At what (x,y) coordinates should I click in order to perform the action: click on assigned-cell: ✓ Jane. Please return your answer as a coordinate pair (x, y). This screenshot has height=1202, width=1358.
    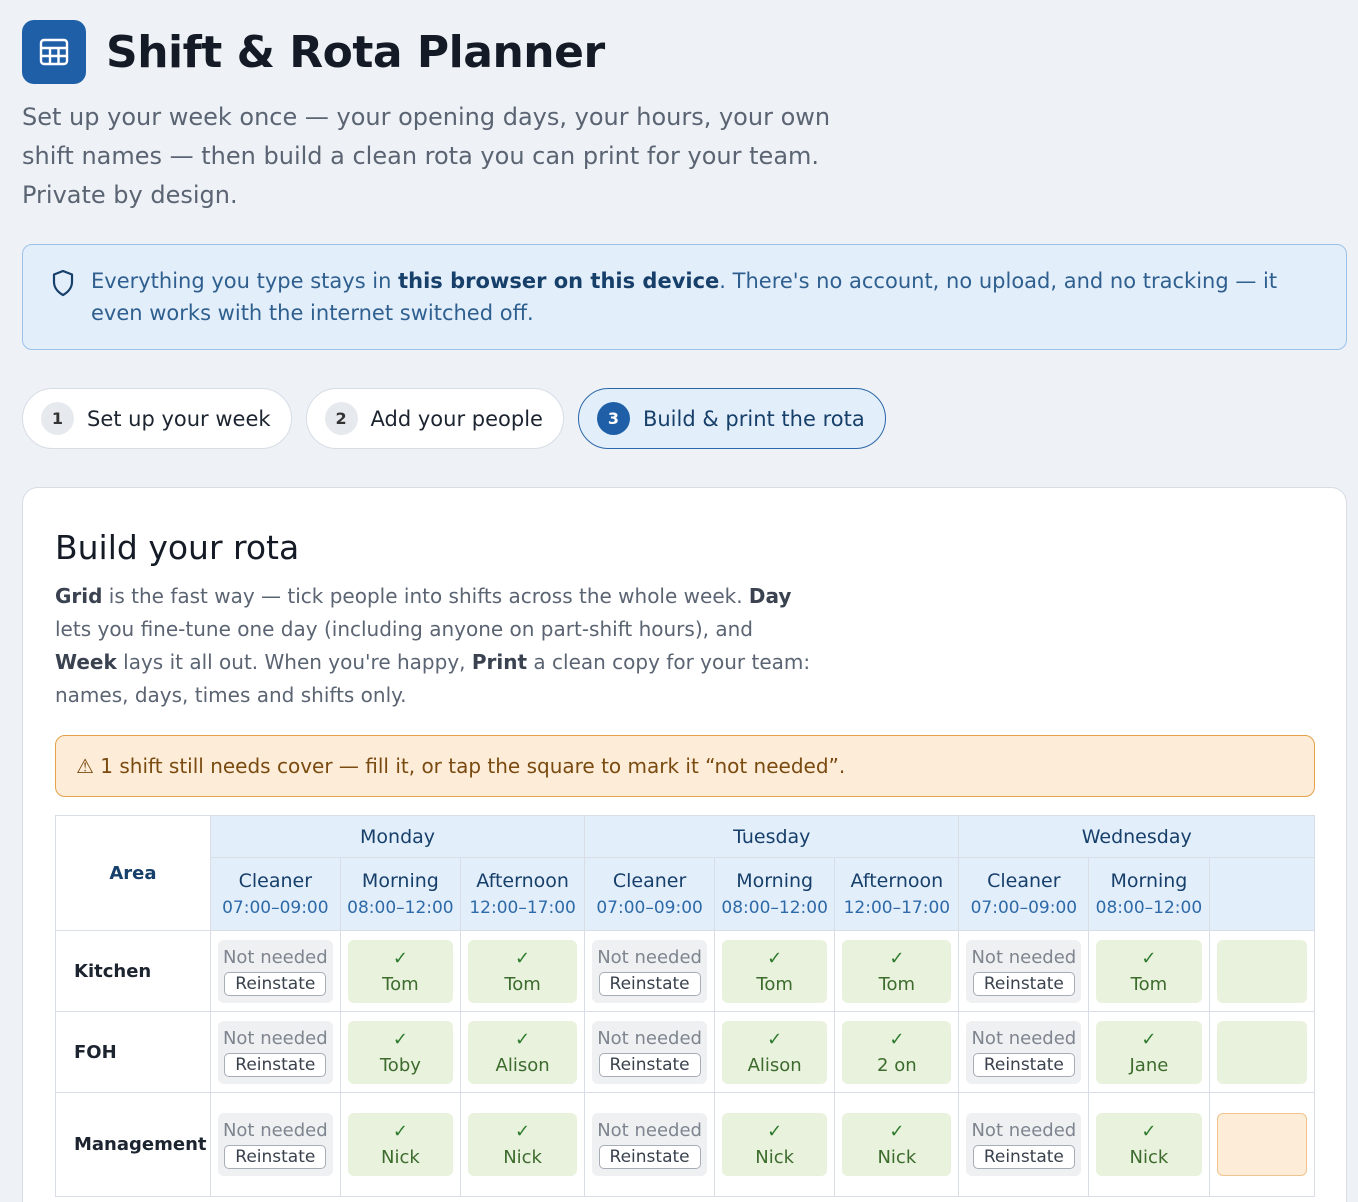
    Looking at the image, I should click on (1149, 1052).